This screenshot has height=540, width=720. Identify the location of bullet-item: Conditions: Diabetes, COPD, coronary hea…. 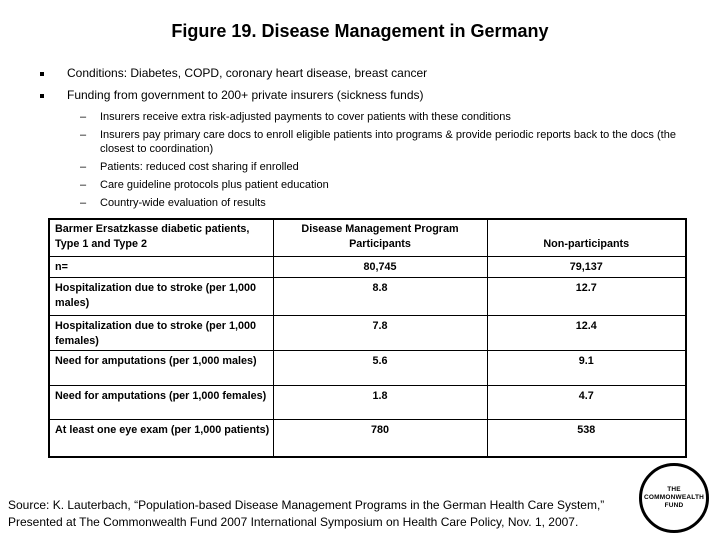
(368, 73).